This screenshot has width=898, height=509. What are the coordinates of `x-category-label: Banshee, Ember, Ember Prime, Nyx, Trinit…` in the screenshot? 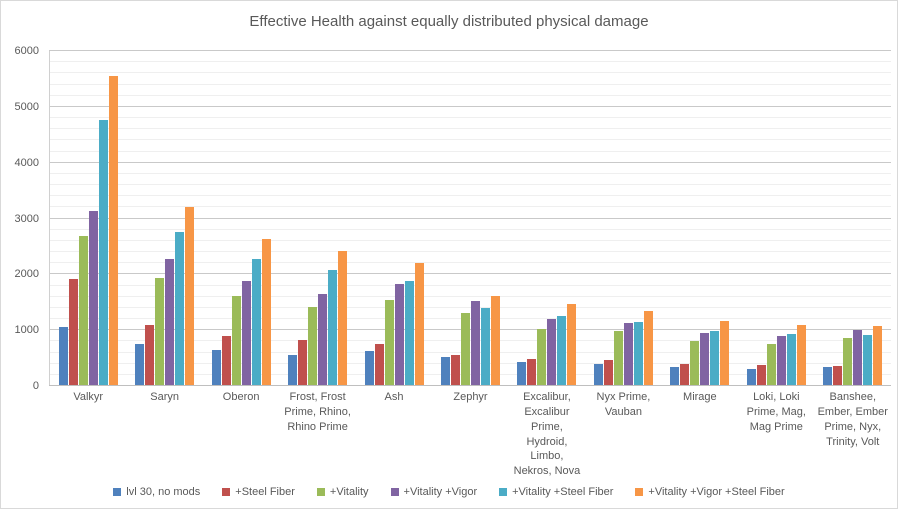 It's located at (852, 419).